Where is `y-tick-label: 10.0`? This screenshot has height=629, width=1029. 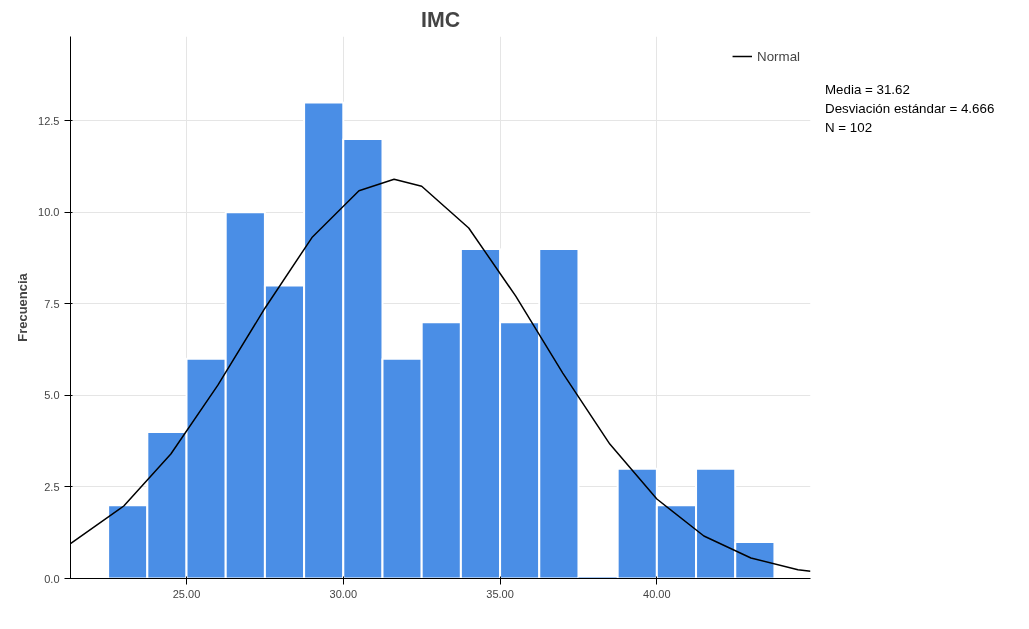 y-tick-label: 10.0 is located at coordinates (49, 212).